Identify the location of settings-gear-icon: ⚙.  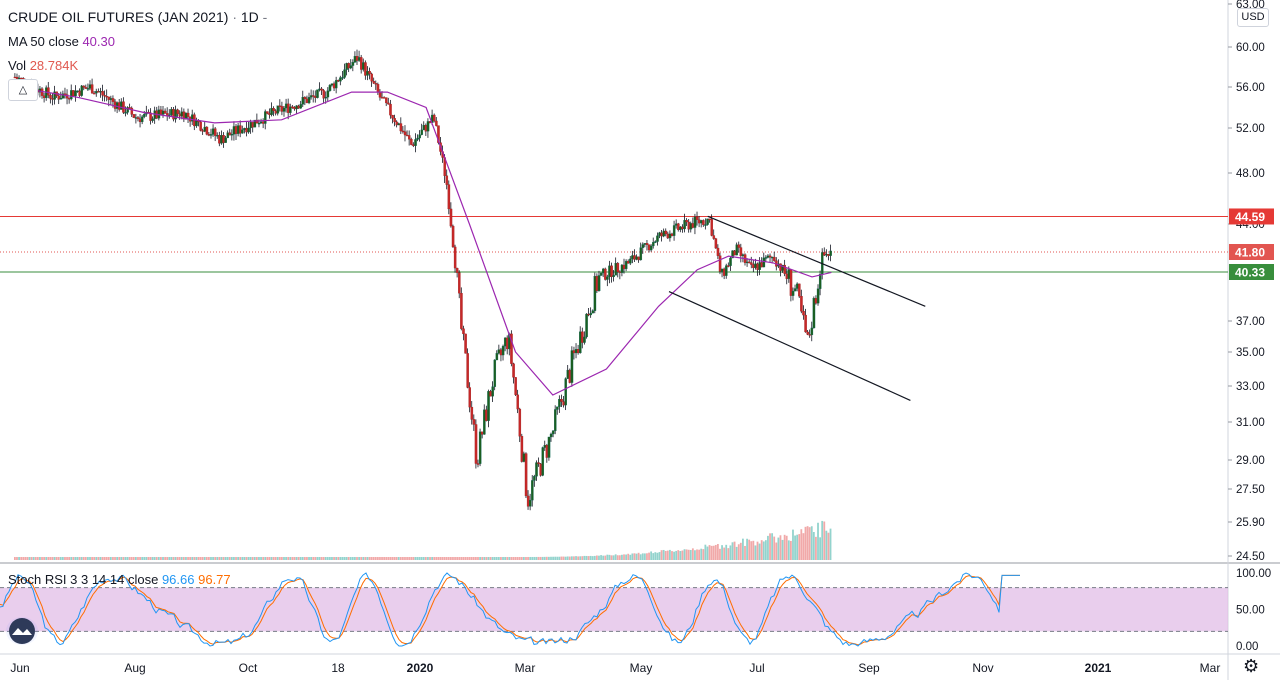
(1251, 666).